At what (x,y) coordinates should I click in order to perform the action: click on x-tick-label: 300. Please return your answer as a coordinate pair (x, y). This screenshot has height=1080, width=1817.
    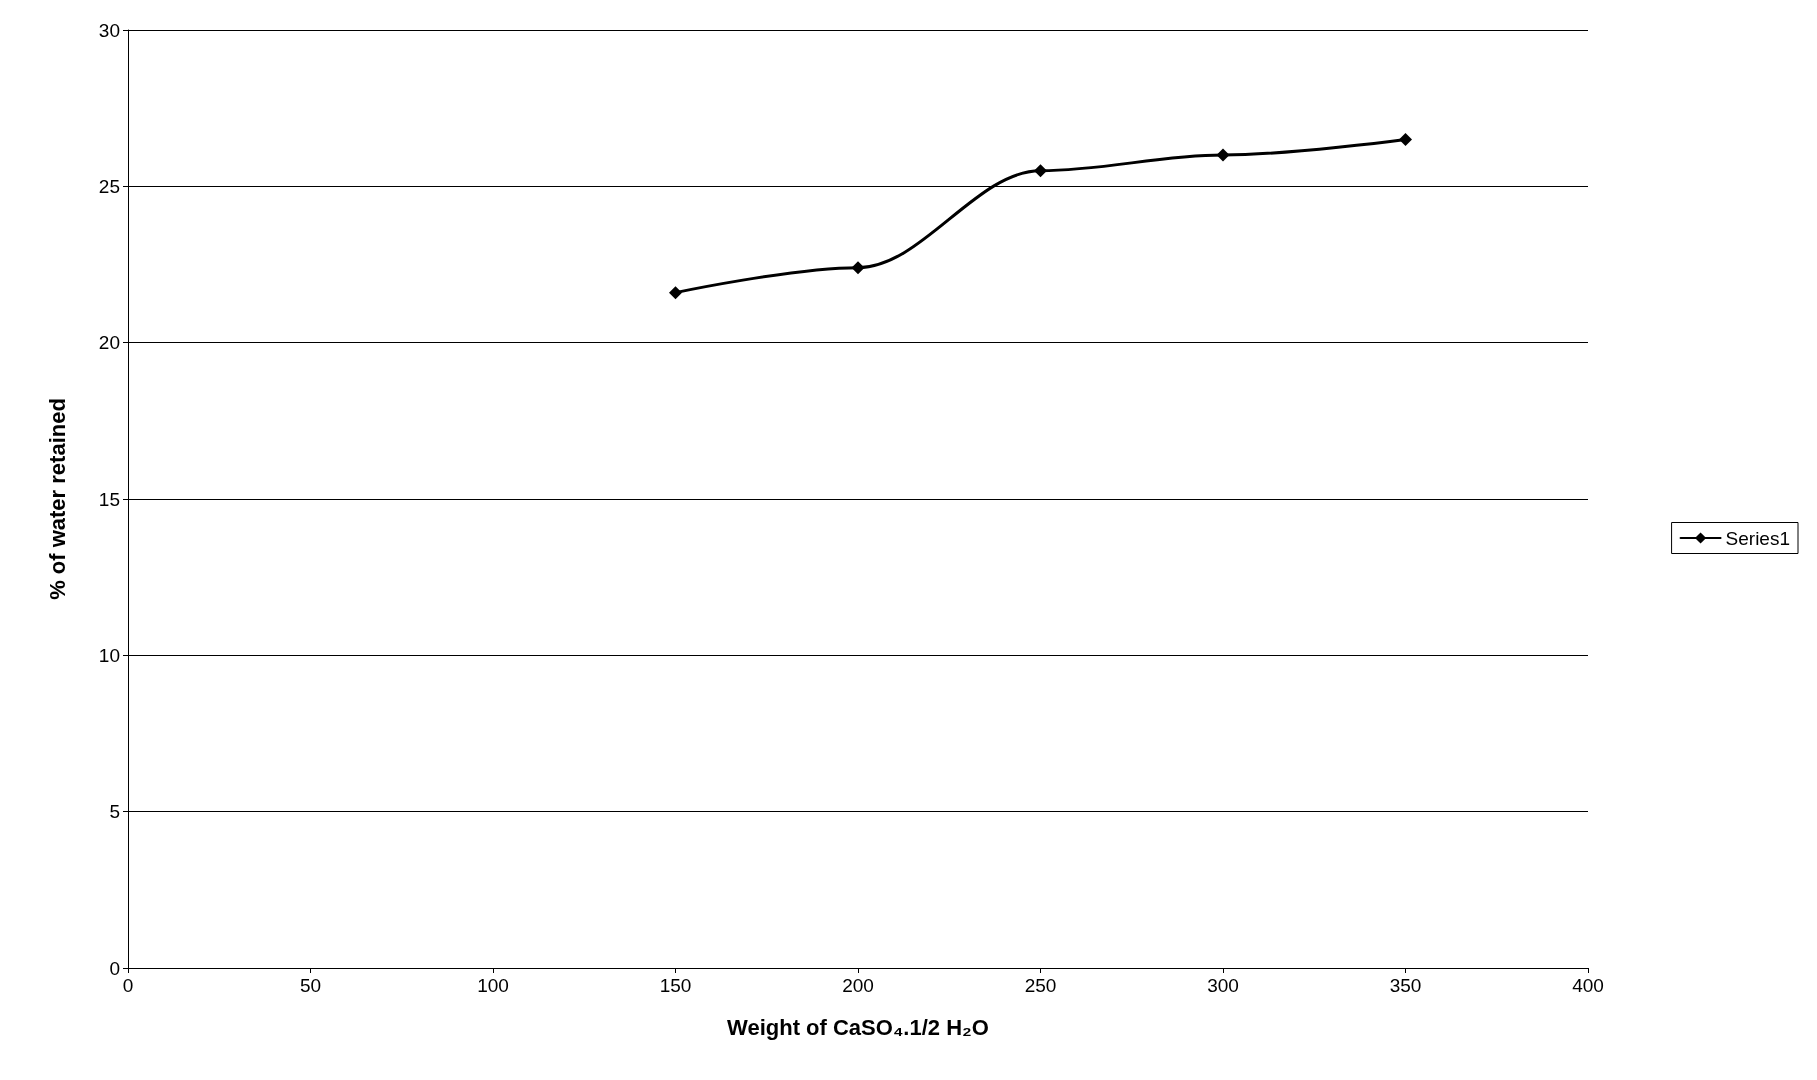
    Looking at the image, I should click on (1223, 985).